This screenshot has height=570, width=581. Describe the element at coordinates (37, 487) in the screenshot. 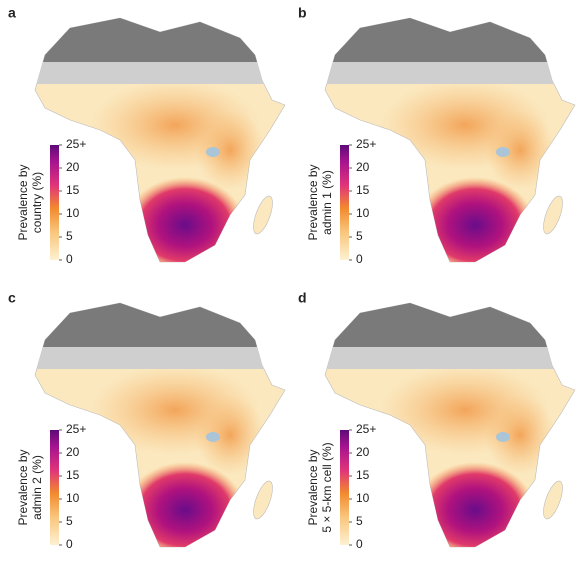

I see `legend-title: admin 2 (%)` at that location.